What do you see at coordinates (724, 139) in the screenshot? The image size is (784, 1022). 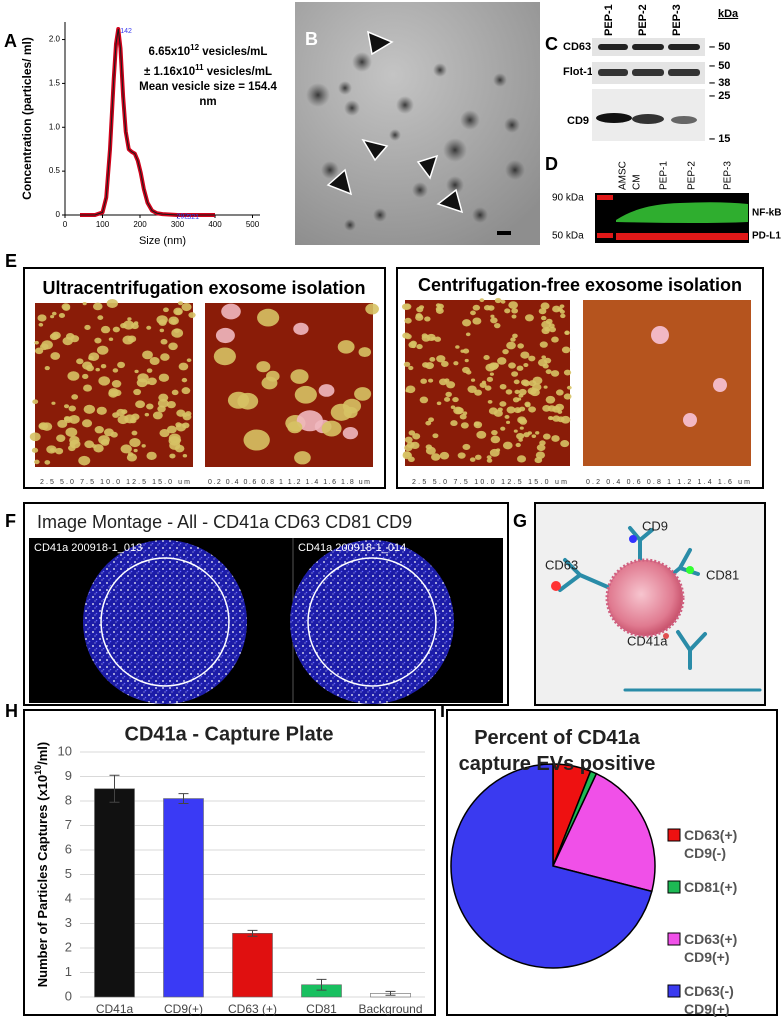 I see `marker-label: 15` at bounding box center [724, 139].